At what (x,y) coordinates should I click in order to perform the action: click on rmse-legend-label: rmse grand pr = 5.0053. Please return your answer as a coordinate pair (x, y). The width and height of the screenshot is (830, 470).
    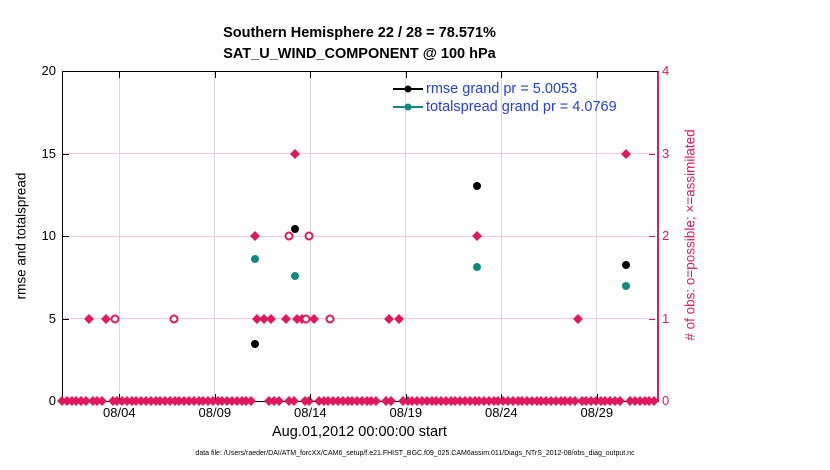
    Looking at the image, I should click on (502, 89).